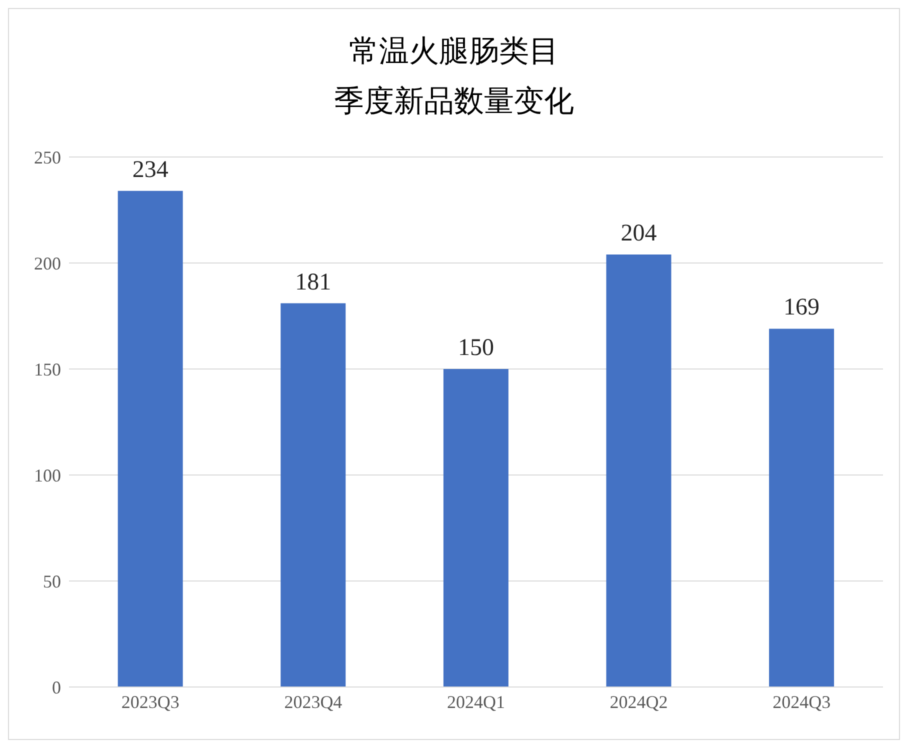  What do you see at coordinates (56, 687) in the screenshot?
I see `y-tick-label: 0` at bounding box center [56, 687].